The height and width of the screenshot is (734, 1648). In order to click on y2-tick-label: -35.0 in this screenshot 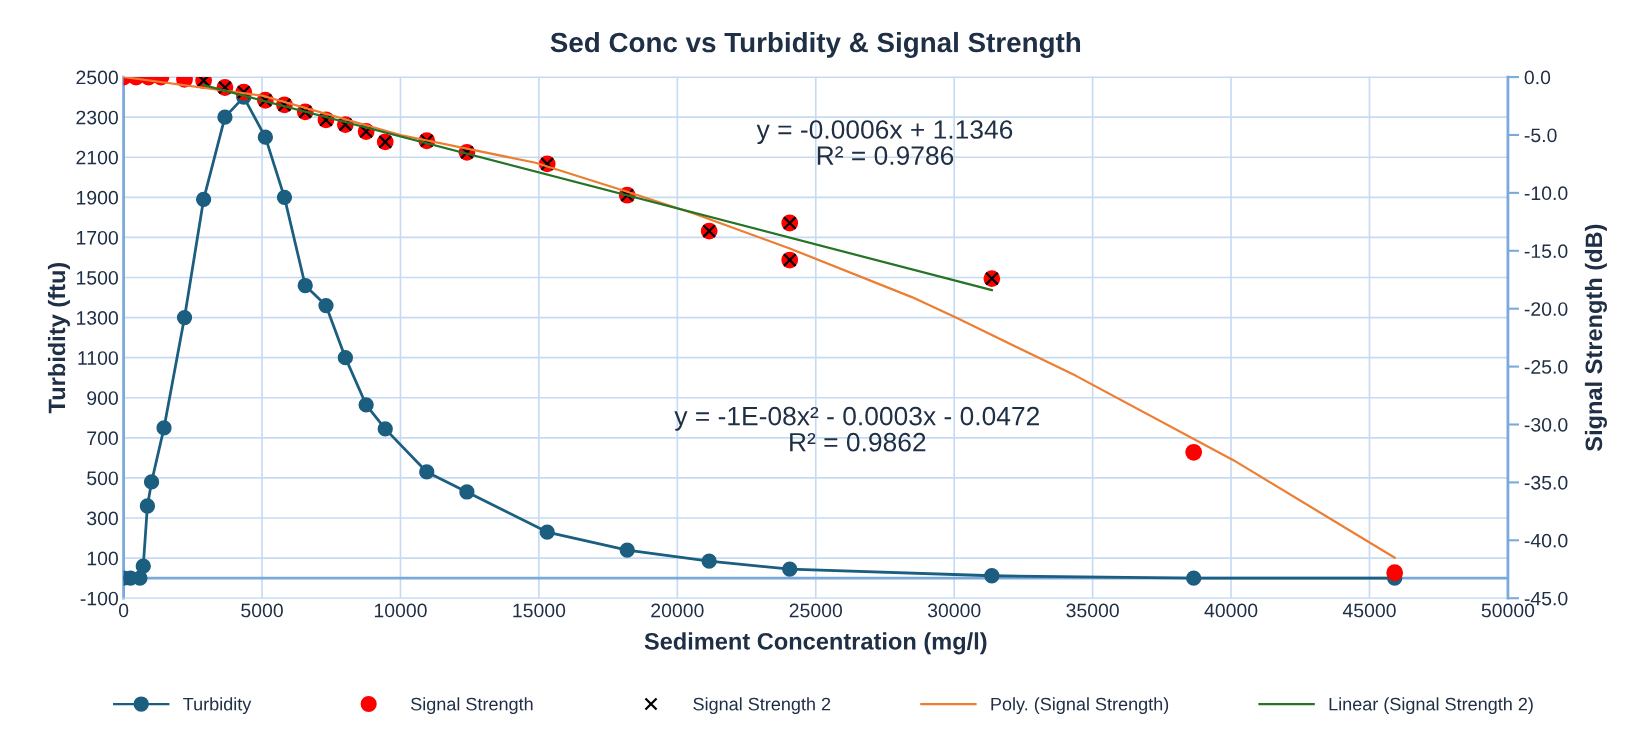, I will do `click(1546, 482)`.